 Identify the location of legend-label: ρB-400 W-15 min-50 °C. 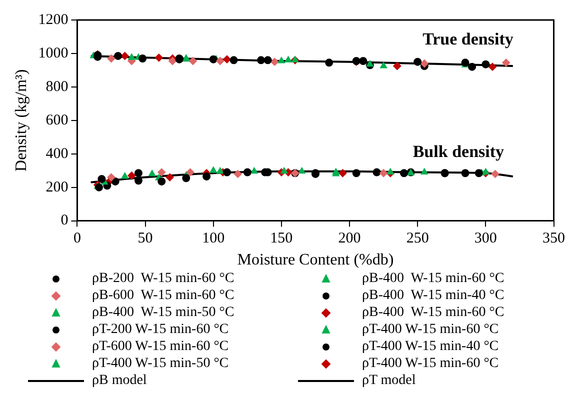
(163, 312).